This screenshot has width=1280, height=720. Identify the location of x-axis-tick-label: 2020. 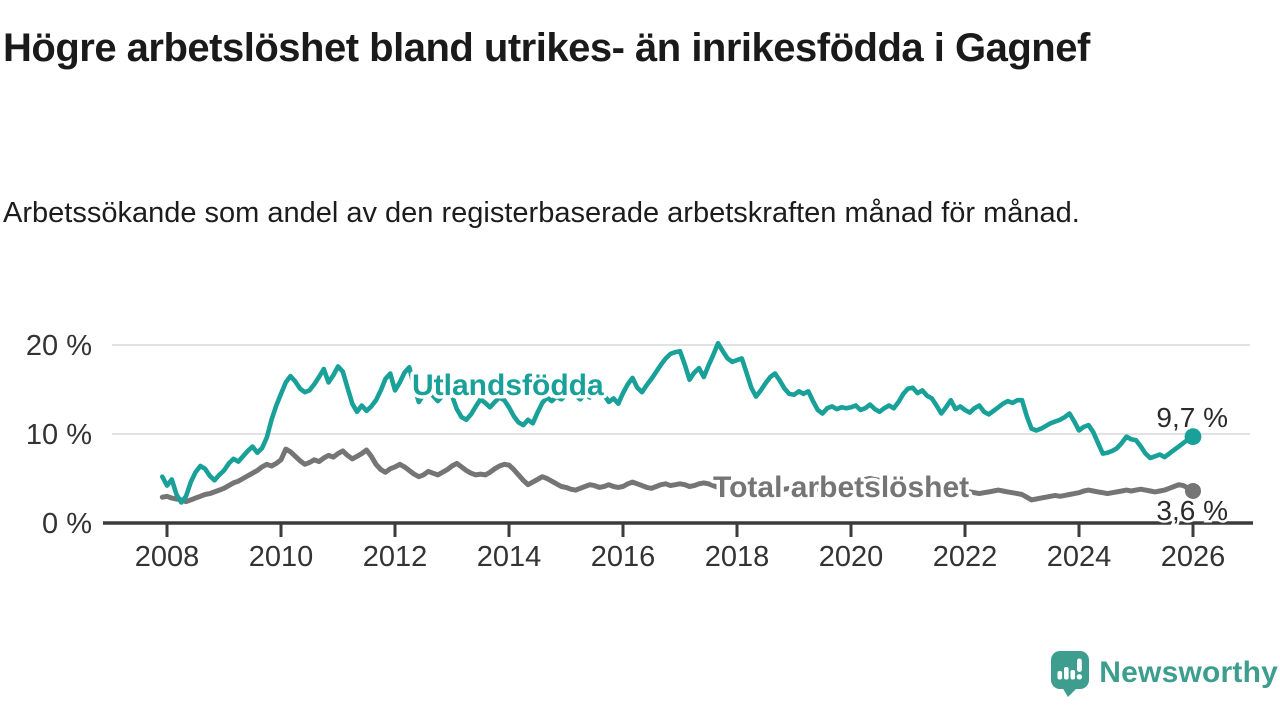
(851, 557).